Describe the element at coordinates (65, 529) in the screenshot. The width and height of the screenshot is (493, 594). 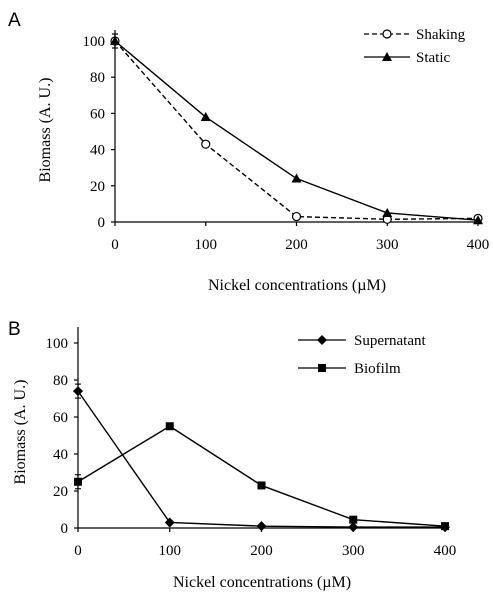
I see `panel-b-y-tick-label: 0` at that location.